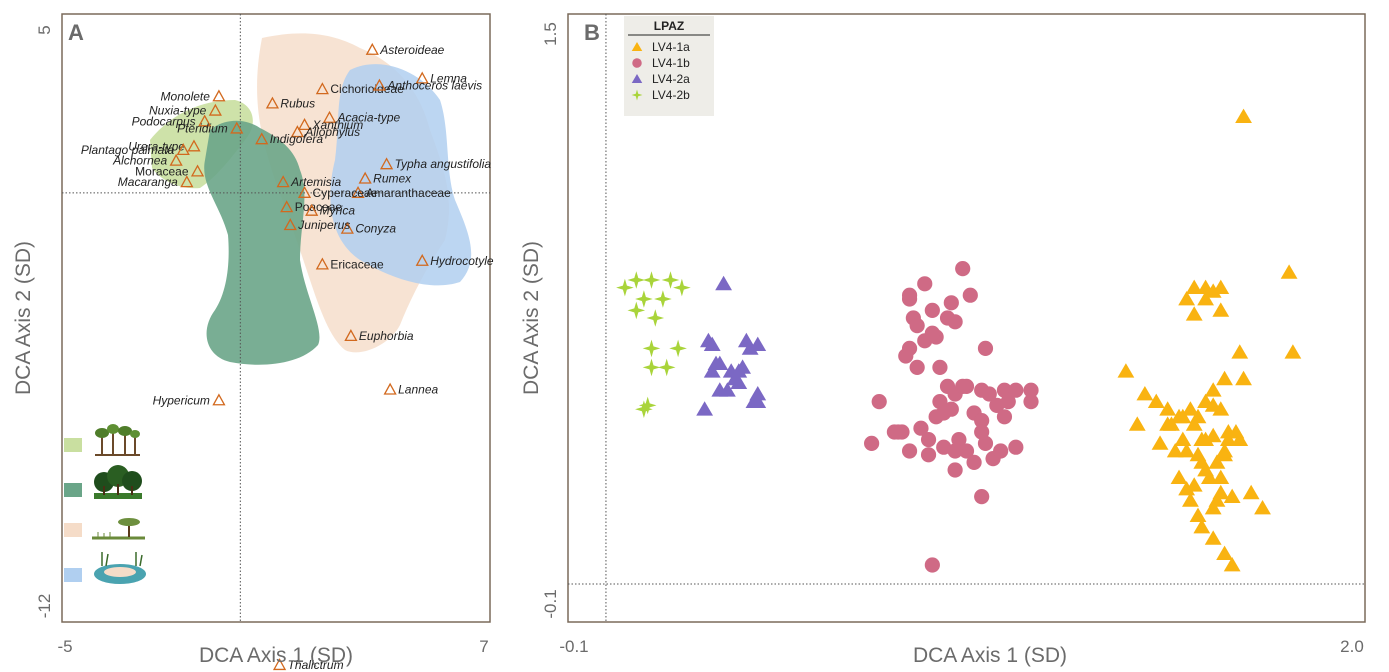 The width and height of the screenshot is (1389, 672). Describe the element at coordinates (120, 568) in the screenshot. I see `wetland-icon` at that location.